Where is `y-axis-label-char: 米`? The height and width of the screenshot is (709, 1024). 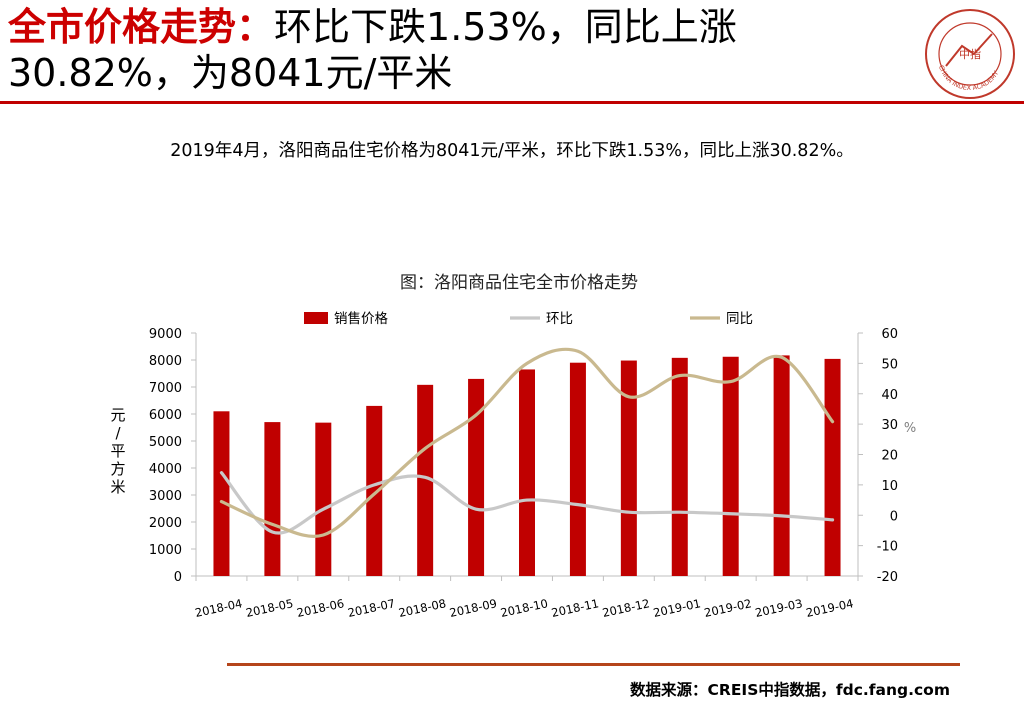 y-axis-label-char: 米 is located at coordinates (117, 487).